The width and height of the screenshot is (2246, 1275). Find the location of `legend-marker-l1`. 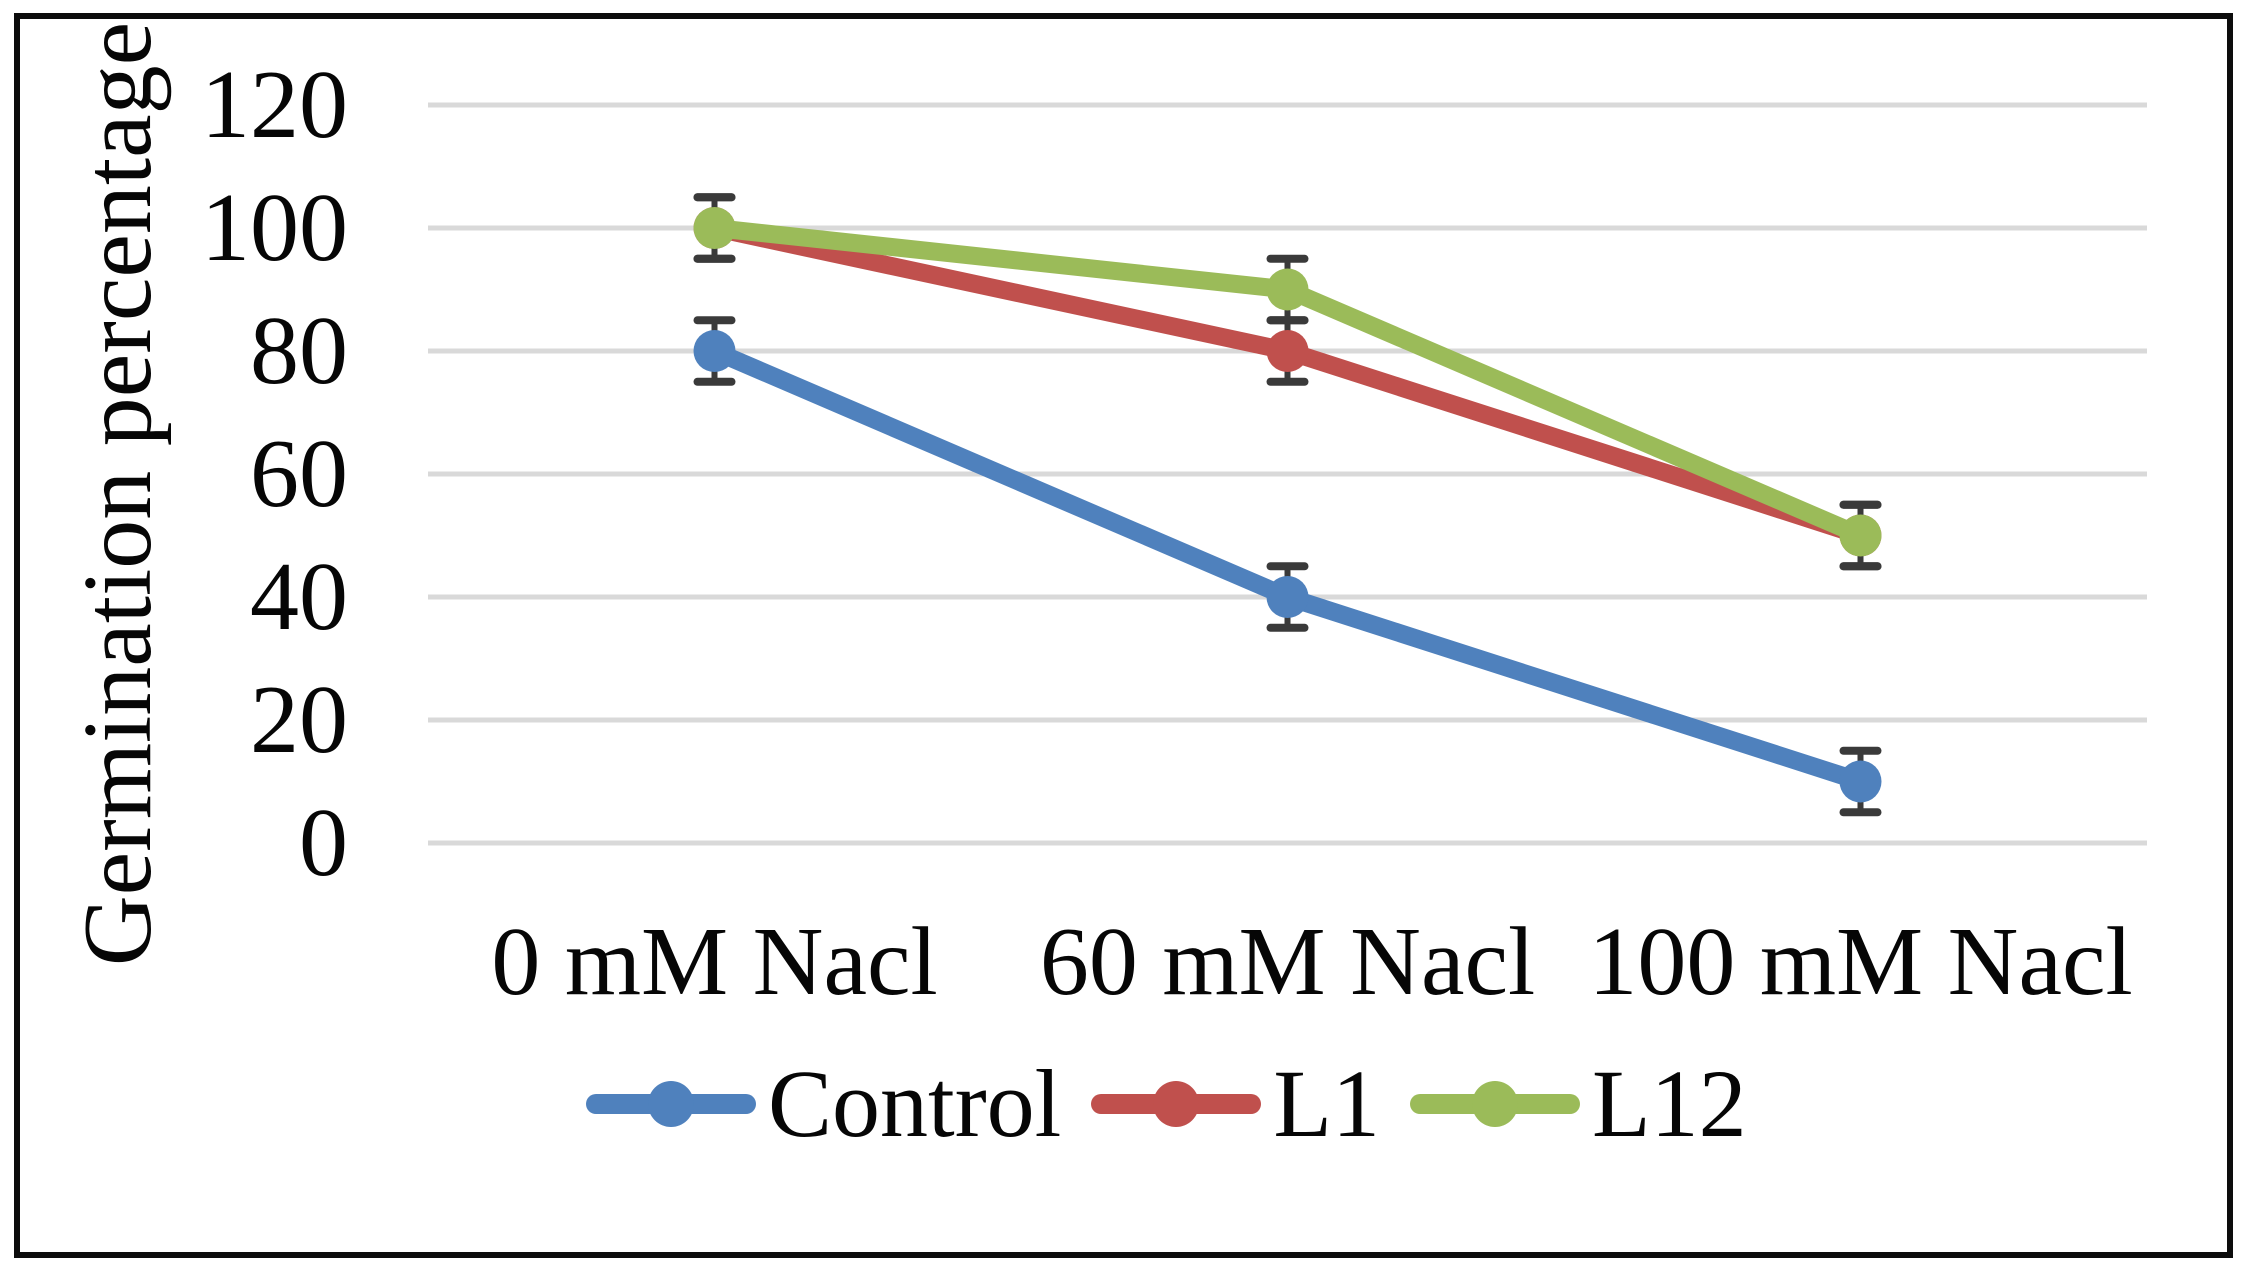

legend-marker-l1 is located at coordinates (1176, 1104).